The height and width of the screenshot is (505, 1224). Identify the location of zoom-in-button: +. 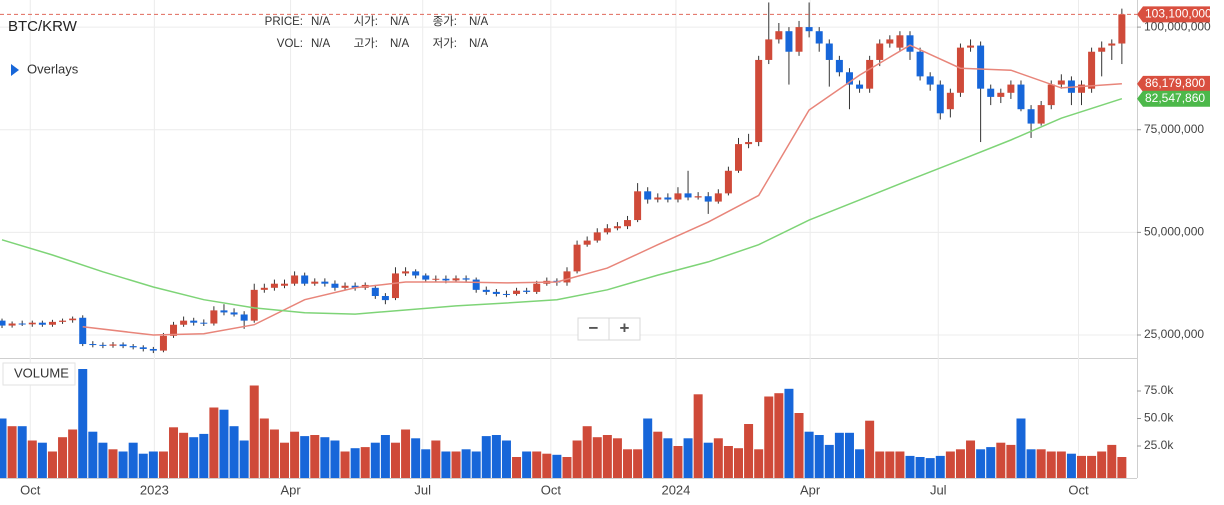
(624, 329).